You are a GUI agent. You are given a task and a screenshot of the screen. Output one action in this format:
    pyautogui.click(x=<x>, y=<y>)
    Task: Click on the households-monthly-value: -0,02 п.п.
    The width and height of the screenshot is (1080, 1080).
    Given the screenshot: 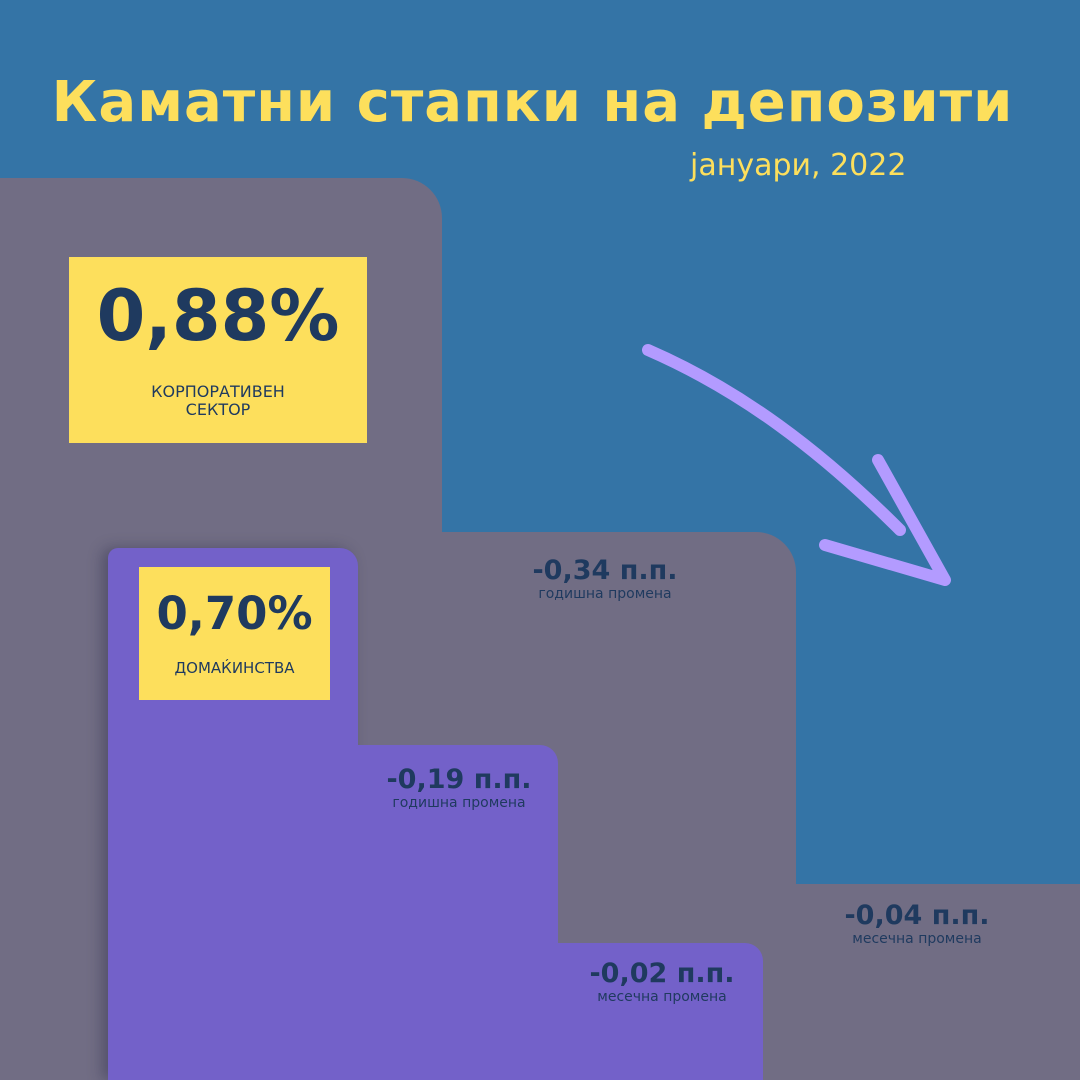 What is the action you would take?
    pyautogui.click(x=662, y=973)
    